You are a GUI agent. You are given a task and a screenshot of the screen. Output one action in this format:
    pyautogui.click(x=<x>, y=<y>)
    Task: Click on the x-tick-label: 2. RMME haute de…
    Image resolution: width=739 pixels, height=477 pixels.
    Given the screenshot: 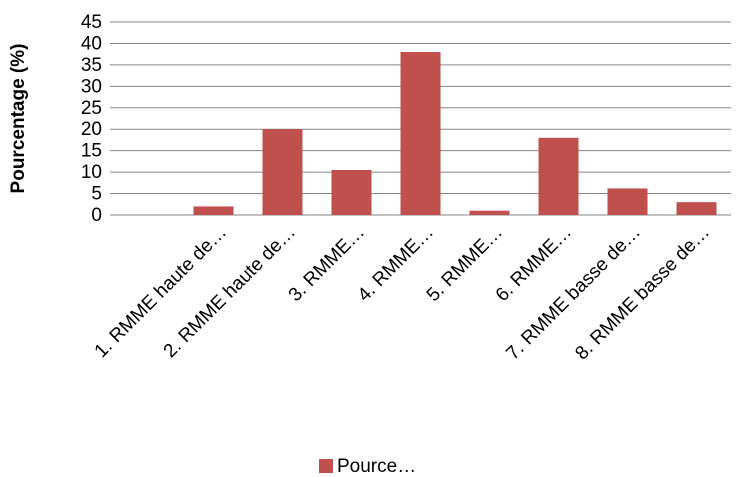 What is the action you would take?
    pyautogui.click(x=230, y=292)
    